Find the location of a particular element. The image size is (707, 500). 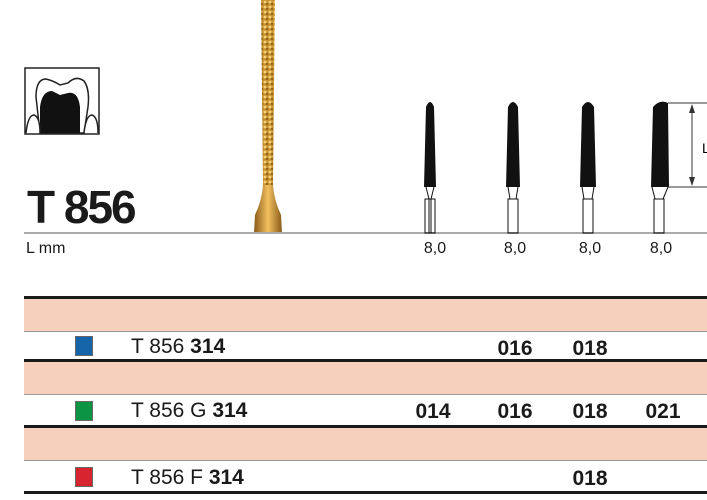

product-code: T 856 F 314 is located at coordinates (187, 477).